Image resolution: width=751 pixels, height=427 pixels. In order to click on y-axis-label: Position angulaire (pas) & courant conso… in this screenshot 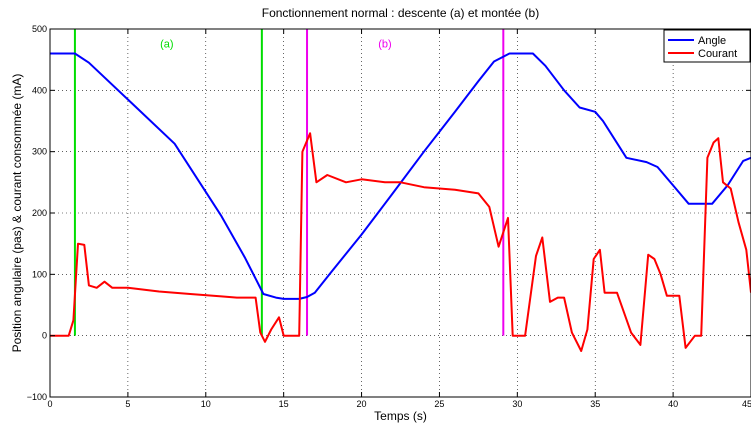, I will do `click(17, 213)`.